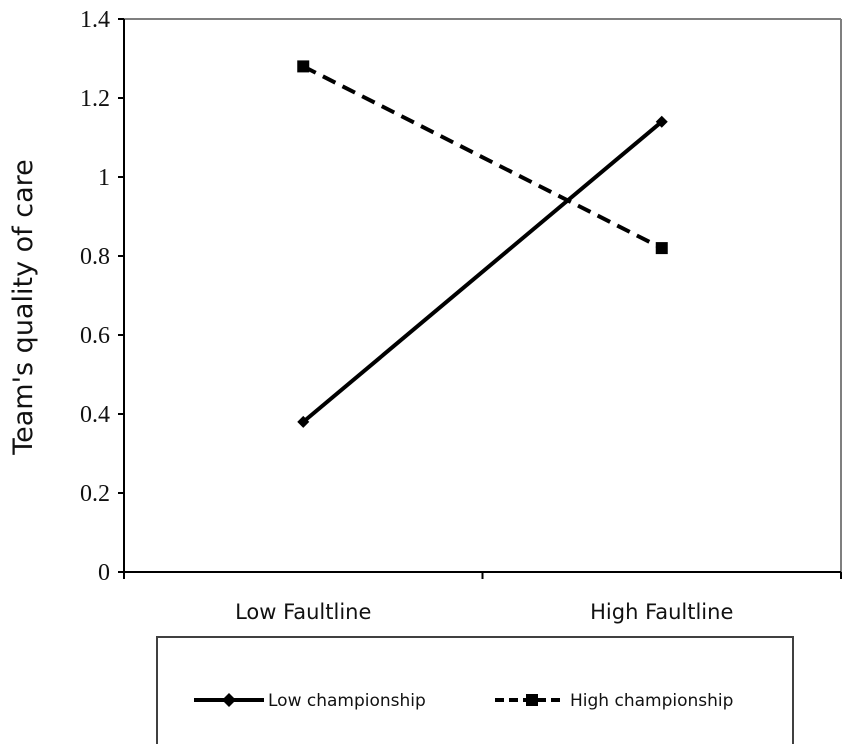 This screenshot has height=744, width=851. What do you see at coordinates (303, 612) in the screenshot?
I see `x-category-label: Low Faultline` at bounding box center [303, 612].